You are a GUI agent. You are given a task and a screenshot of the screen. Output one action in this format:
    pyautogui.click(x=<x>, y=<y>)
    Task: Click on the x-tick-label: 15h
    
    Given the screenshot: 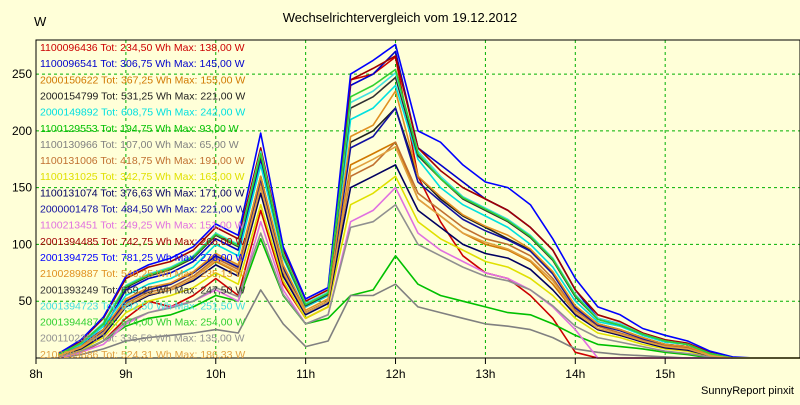 What is the action you would take?
    pyautogui.click(x=665, y=374)
    